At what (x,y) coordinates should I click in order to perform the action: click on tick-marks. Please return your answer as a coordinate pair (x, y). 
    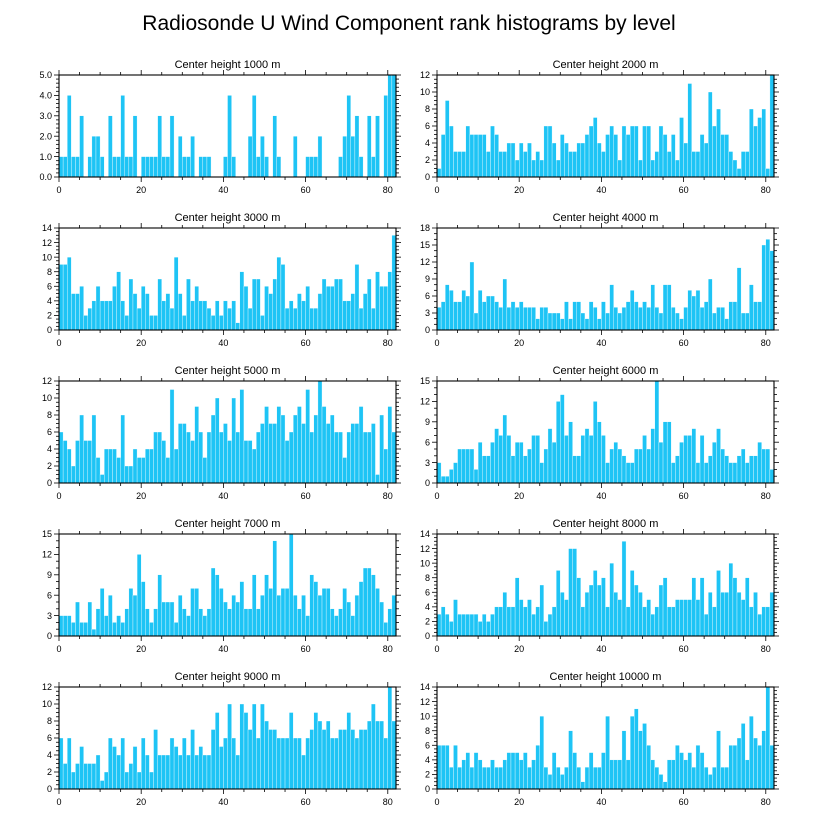
    Looking at the image, I should click on (605, 432).